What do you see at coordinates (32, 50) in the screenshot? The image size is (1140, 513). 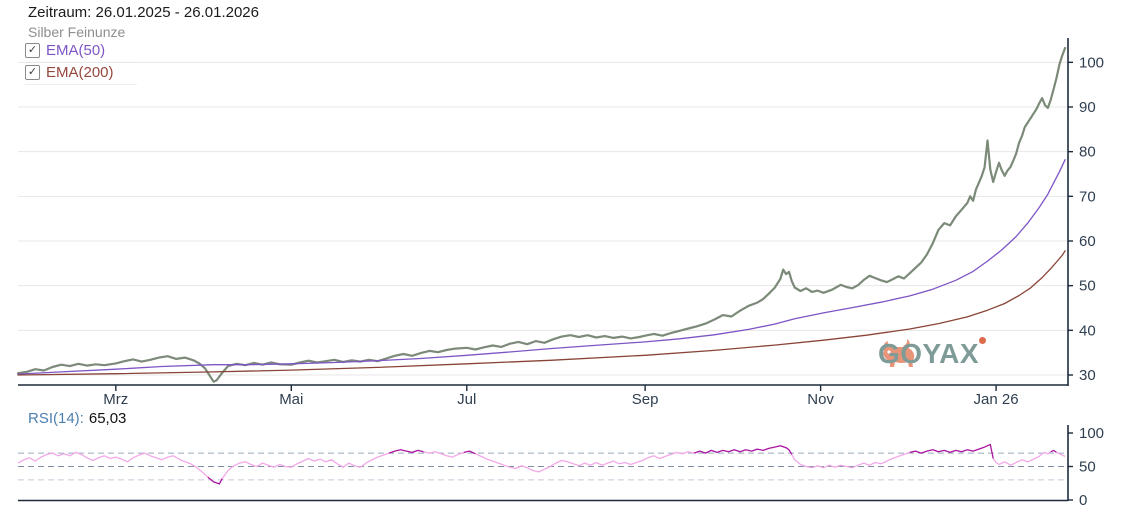 I see `ema50-checkbox: ✓` at bounding box center [32, 50].